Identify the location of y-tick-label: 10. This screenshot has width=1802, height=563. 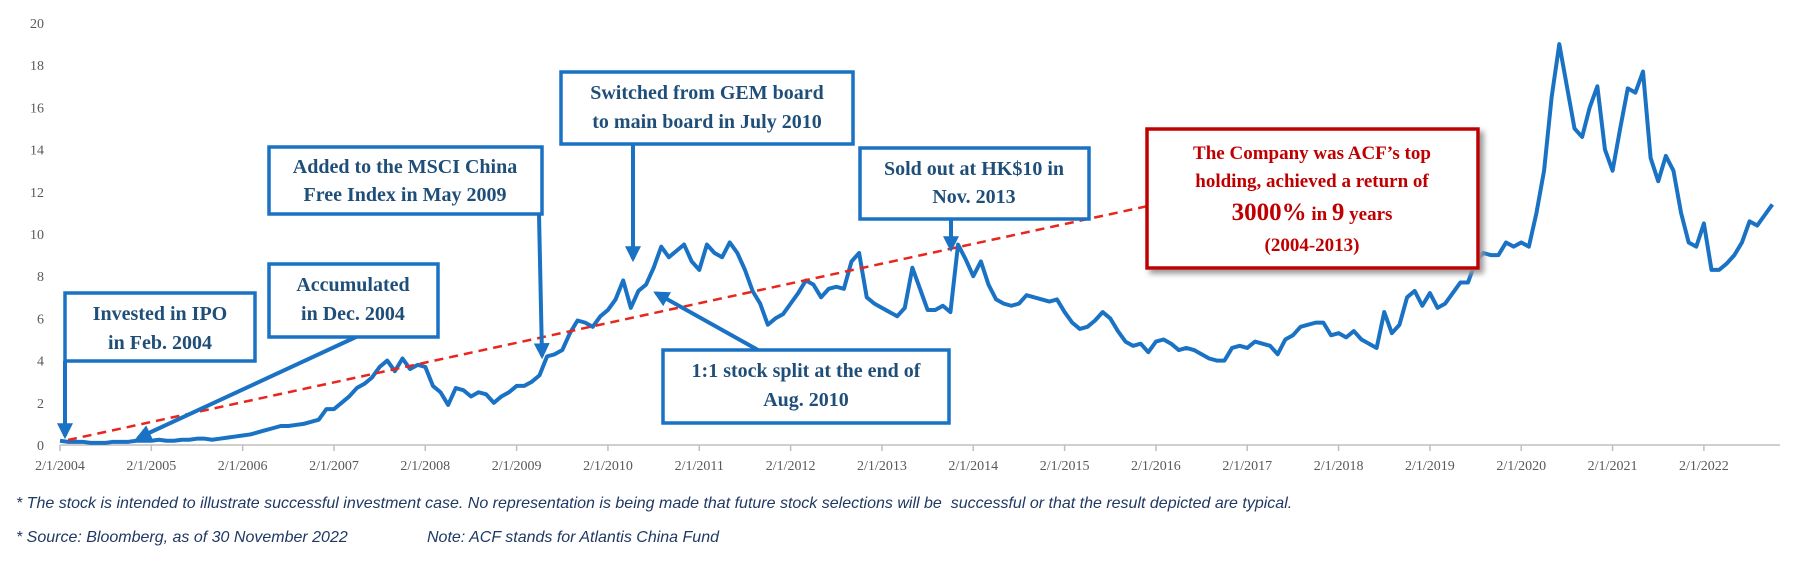
(37, 235).